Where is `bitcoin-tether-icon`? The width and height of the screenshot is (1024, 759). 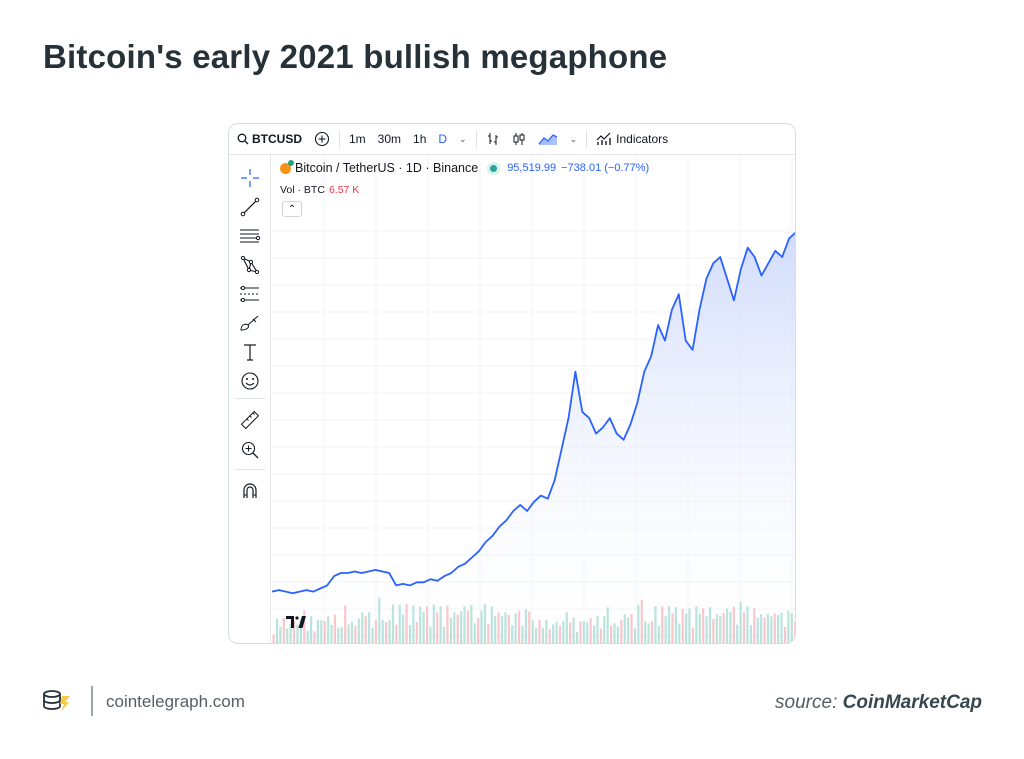 bitcoin-tether-icon is located at coordinates (287, 166).